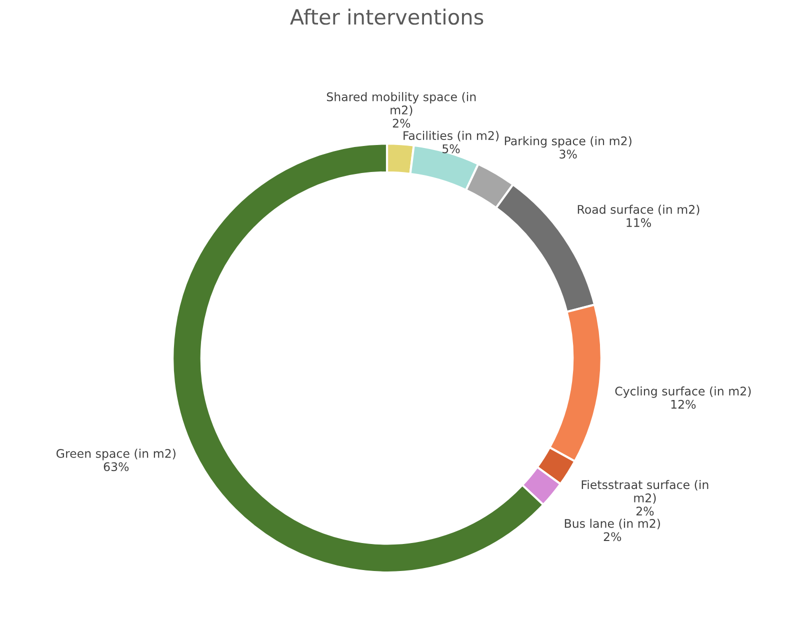 The width and height of the screenshot is (808, 625). Describe the element at coordinates (683, 404) in the screenshot. I see `data-label: 12%` at that location.